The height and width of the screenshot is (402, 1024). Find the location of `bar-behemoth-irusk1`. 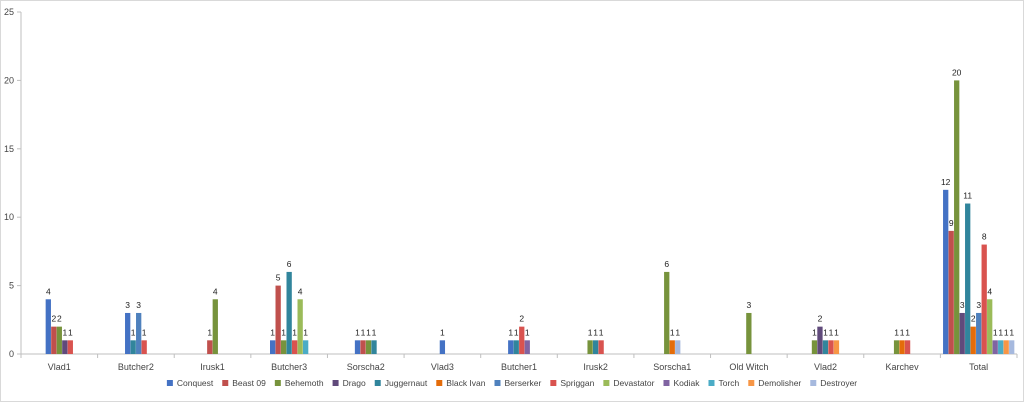

bar-behemoth-irusk1 is located at coordinates (215, 326).